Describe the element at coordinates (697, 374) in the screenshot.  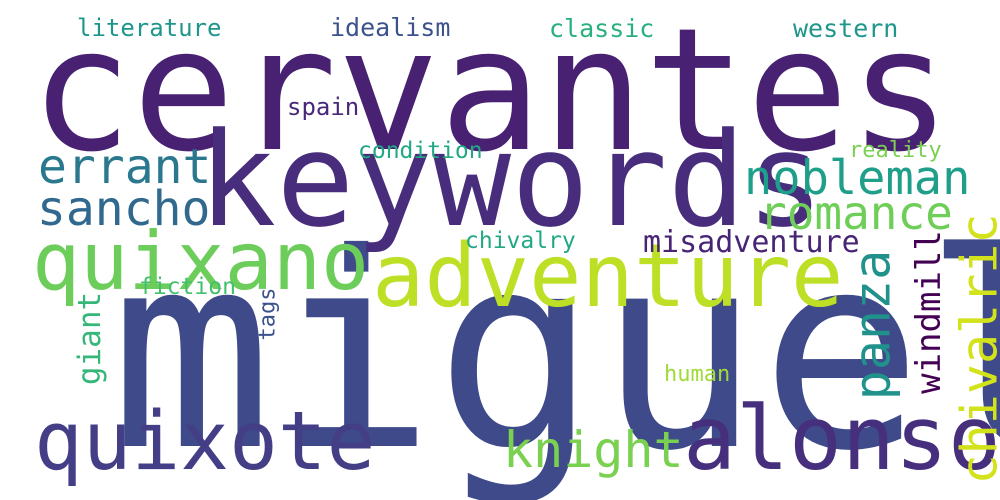
I see `word-human: human` at that location.